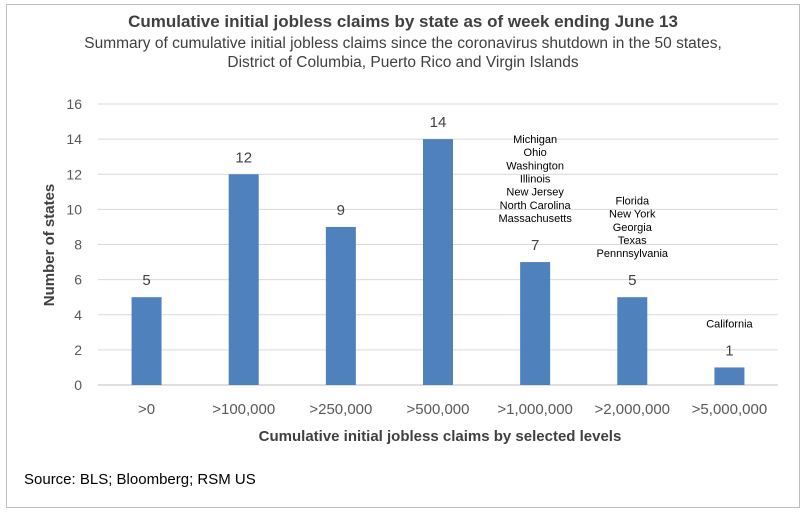  What do you see at coordinates (536, 206) in the screenshot?
I see `annotation-state: North Carolina` at bounding box center [536, 206].